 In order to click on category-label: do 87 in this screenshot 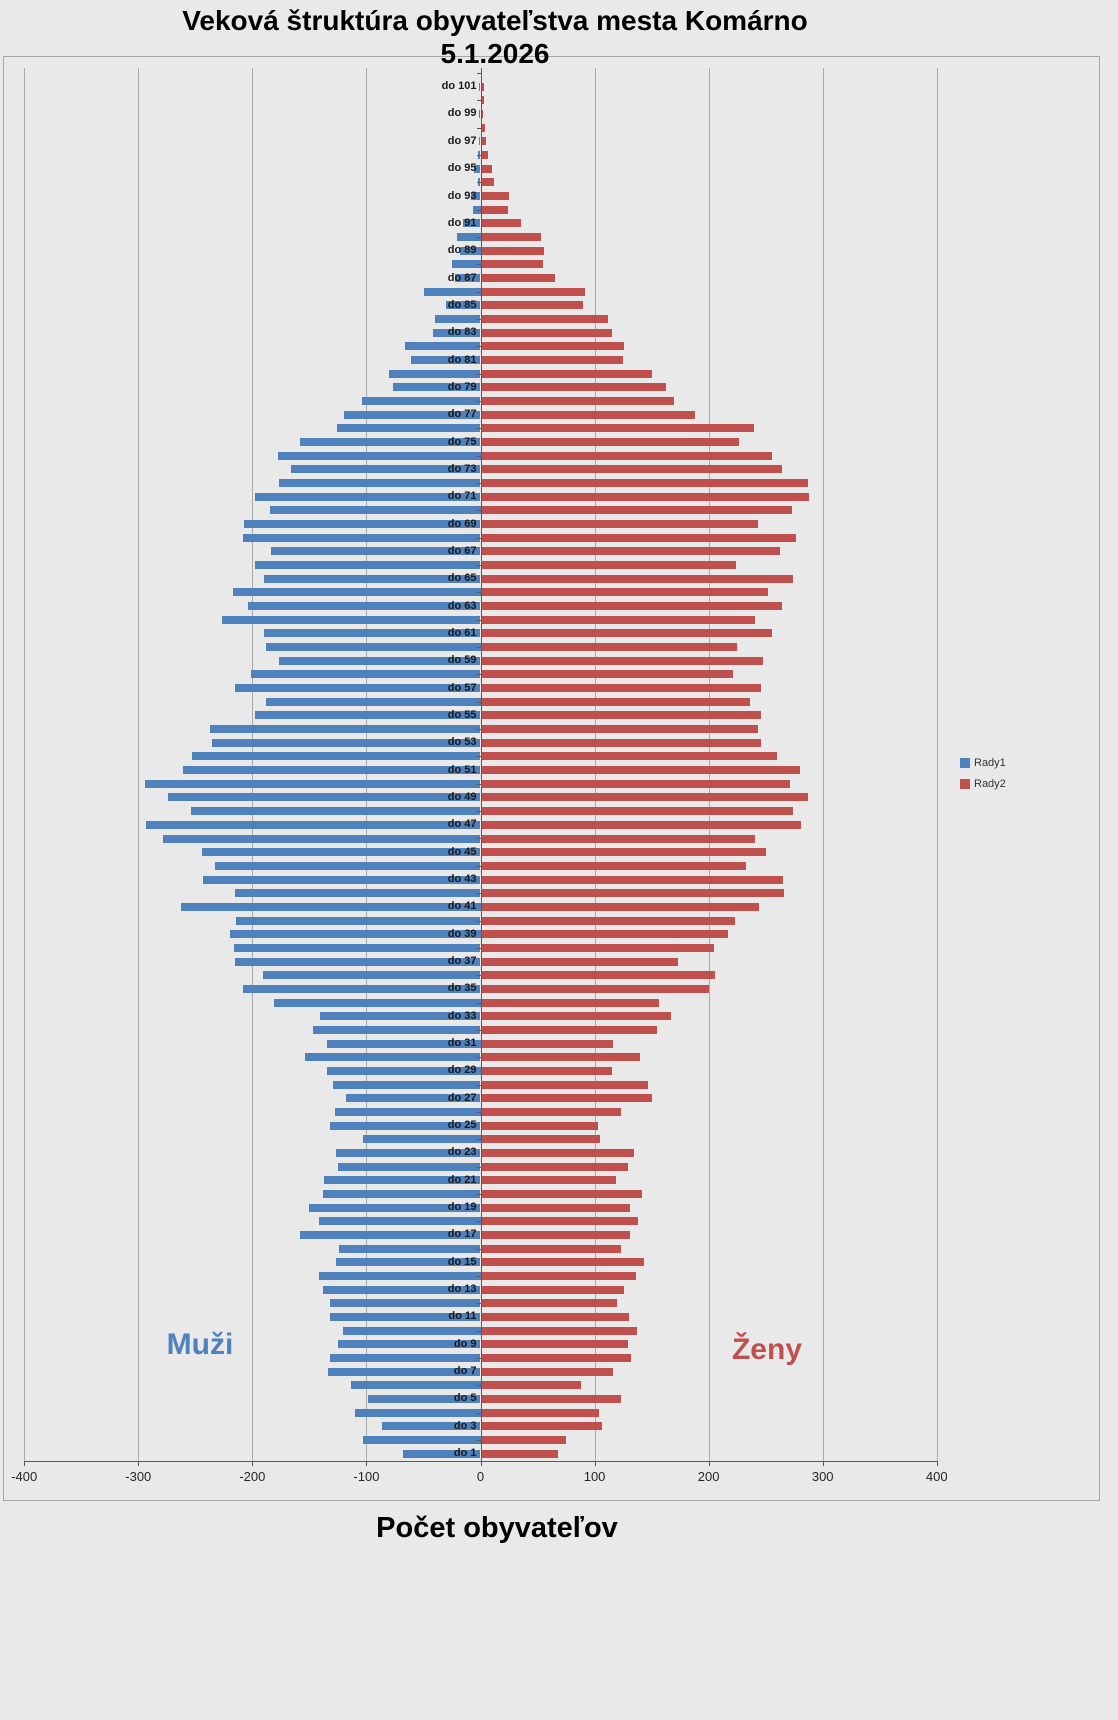, I will do `click(462, 277)`.